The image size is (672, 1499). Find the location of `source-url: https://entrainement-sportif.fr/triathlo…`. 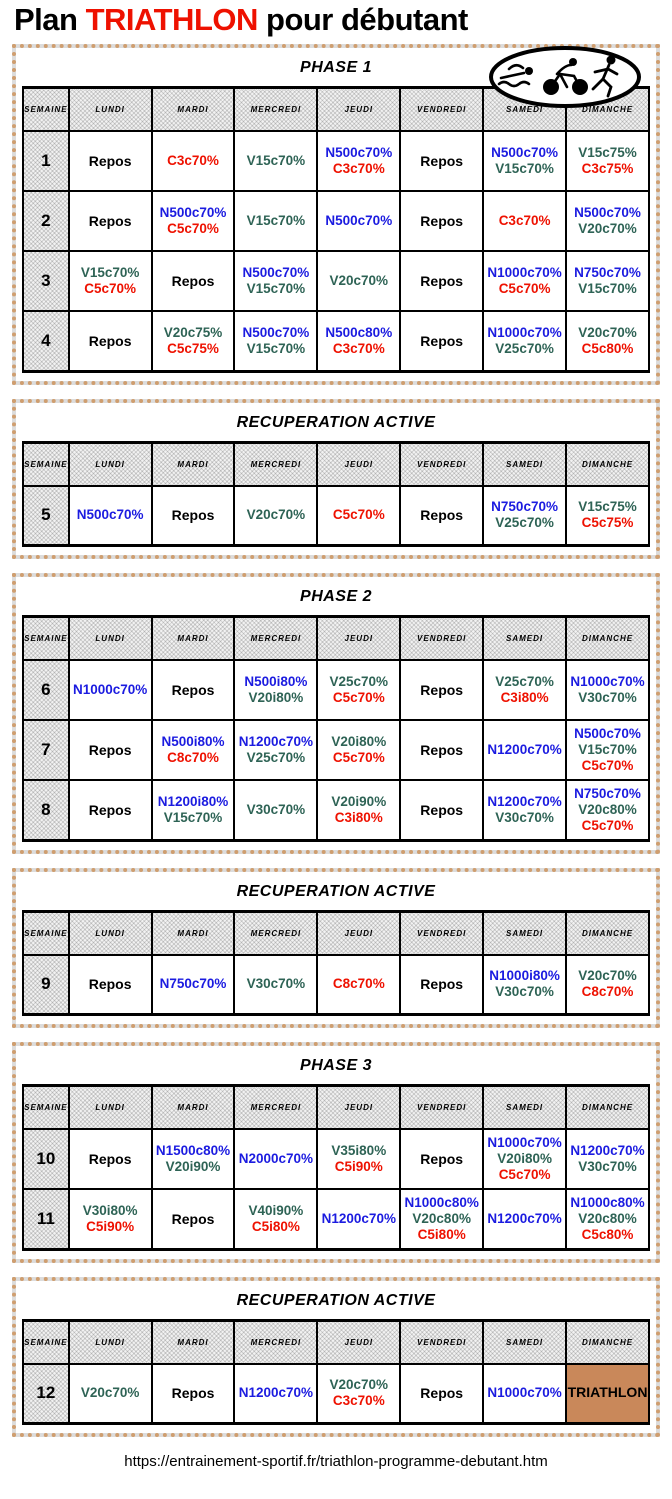

source-url: https://entrainement-sportif.fr/triathlo… is located at coordinates (336, 1461).